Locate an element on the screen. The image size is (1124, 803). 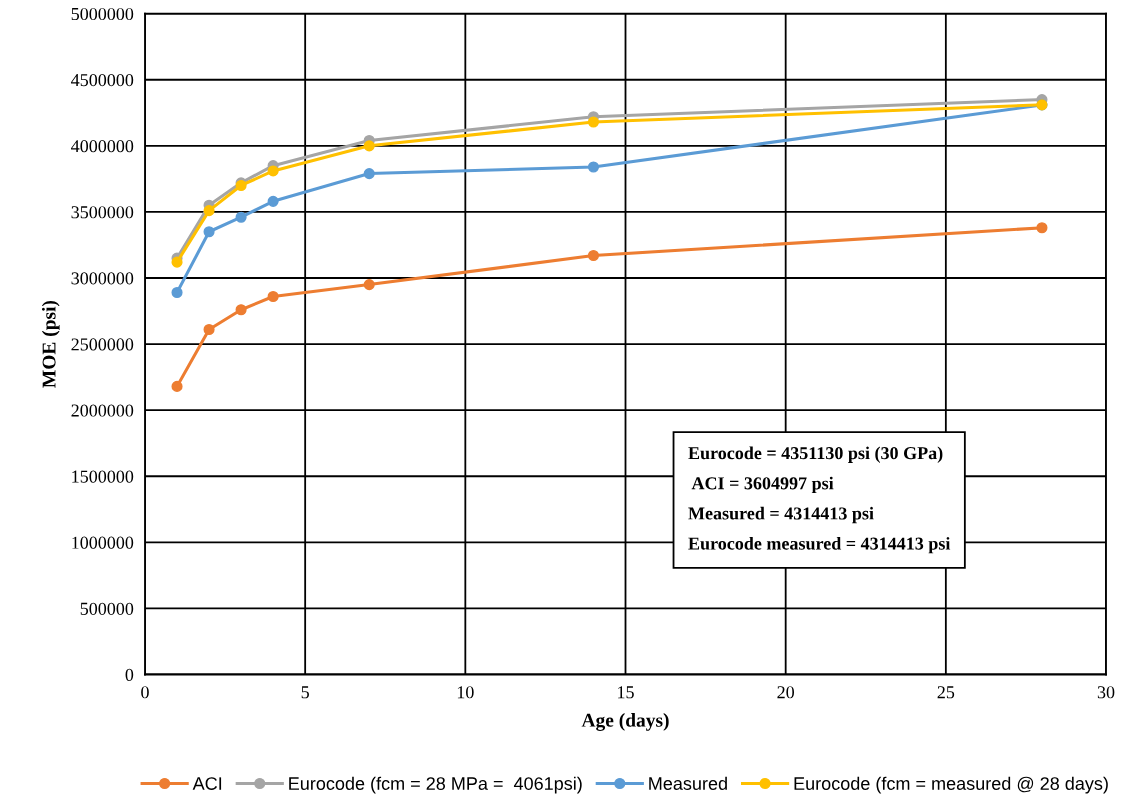
annotation: Measured = 4314413 psi is located at coordinates (781, 515).